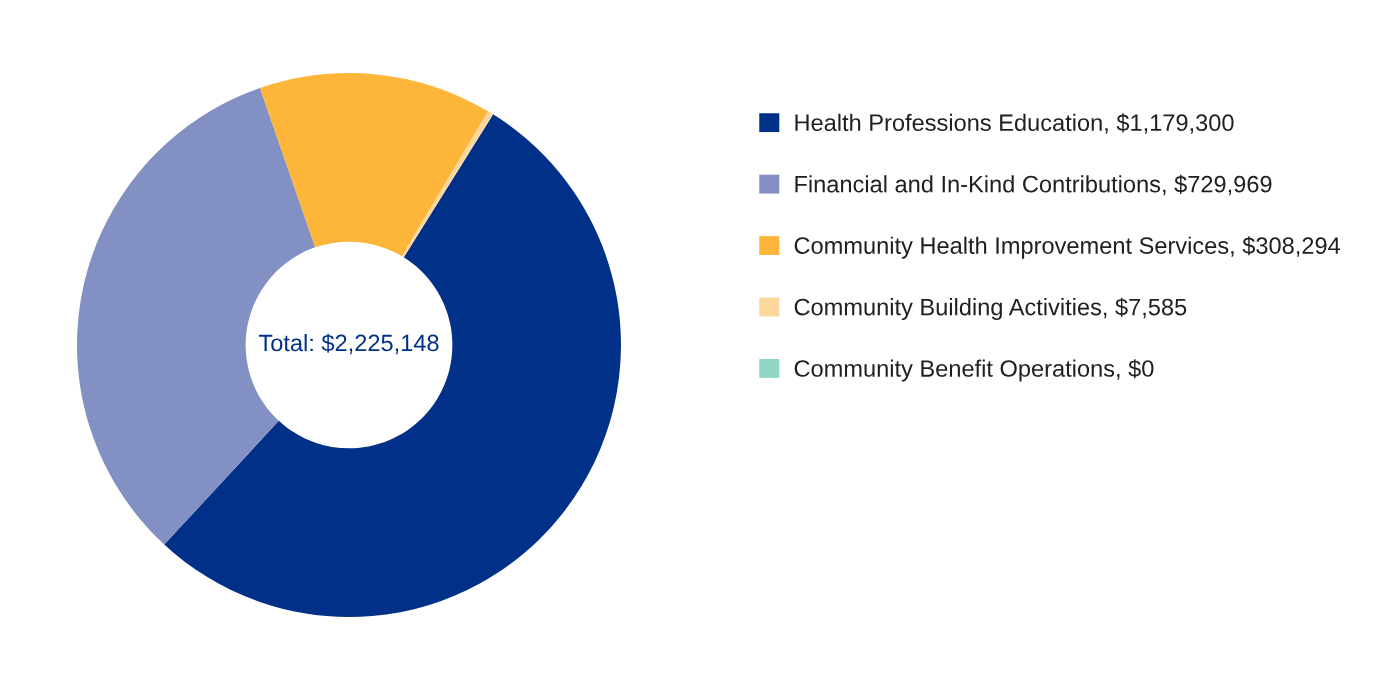  I want to click on legend-label: Health Professions Education, $1,179,300, so click(1014, 123).